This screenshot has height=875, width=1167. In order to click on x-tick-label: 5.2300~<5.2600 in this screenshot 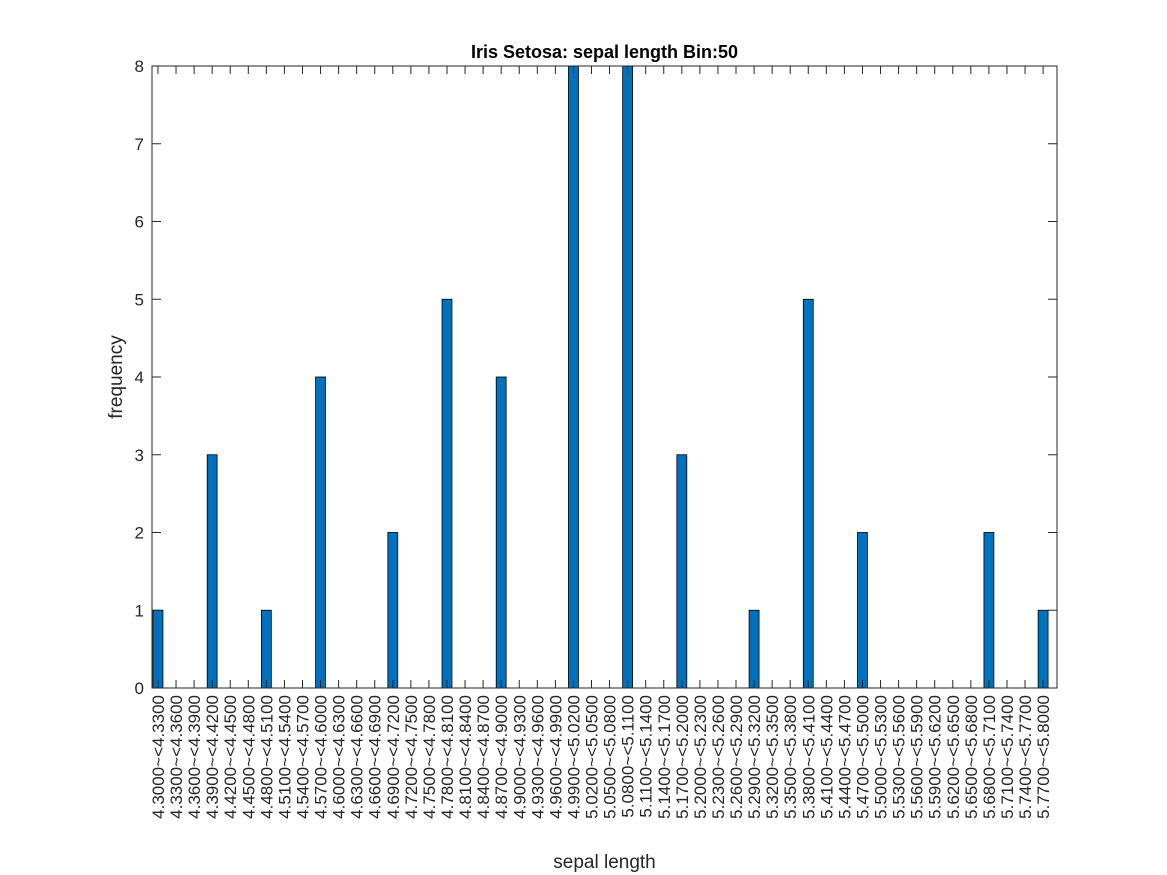, I will do `click(718, 757)`.